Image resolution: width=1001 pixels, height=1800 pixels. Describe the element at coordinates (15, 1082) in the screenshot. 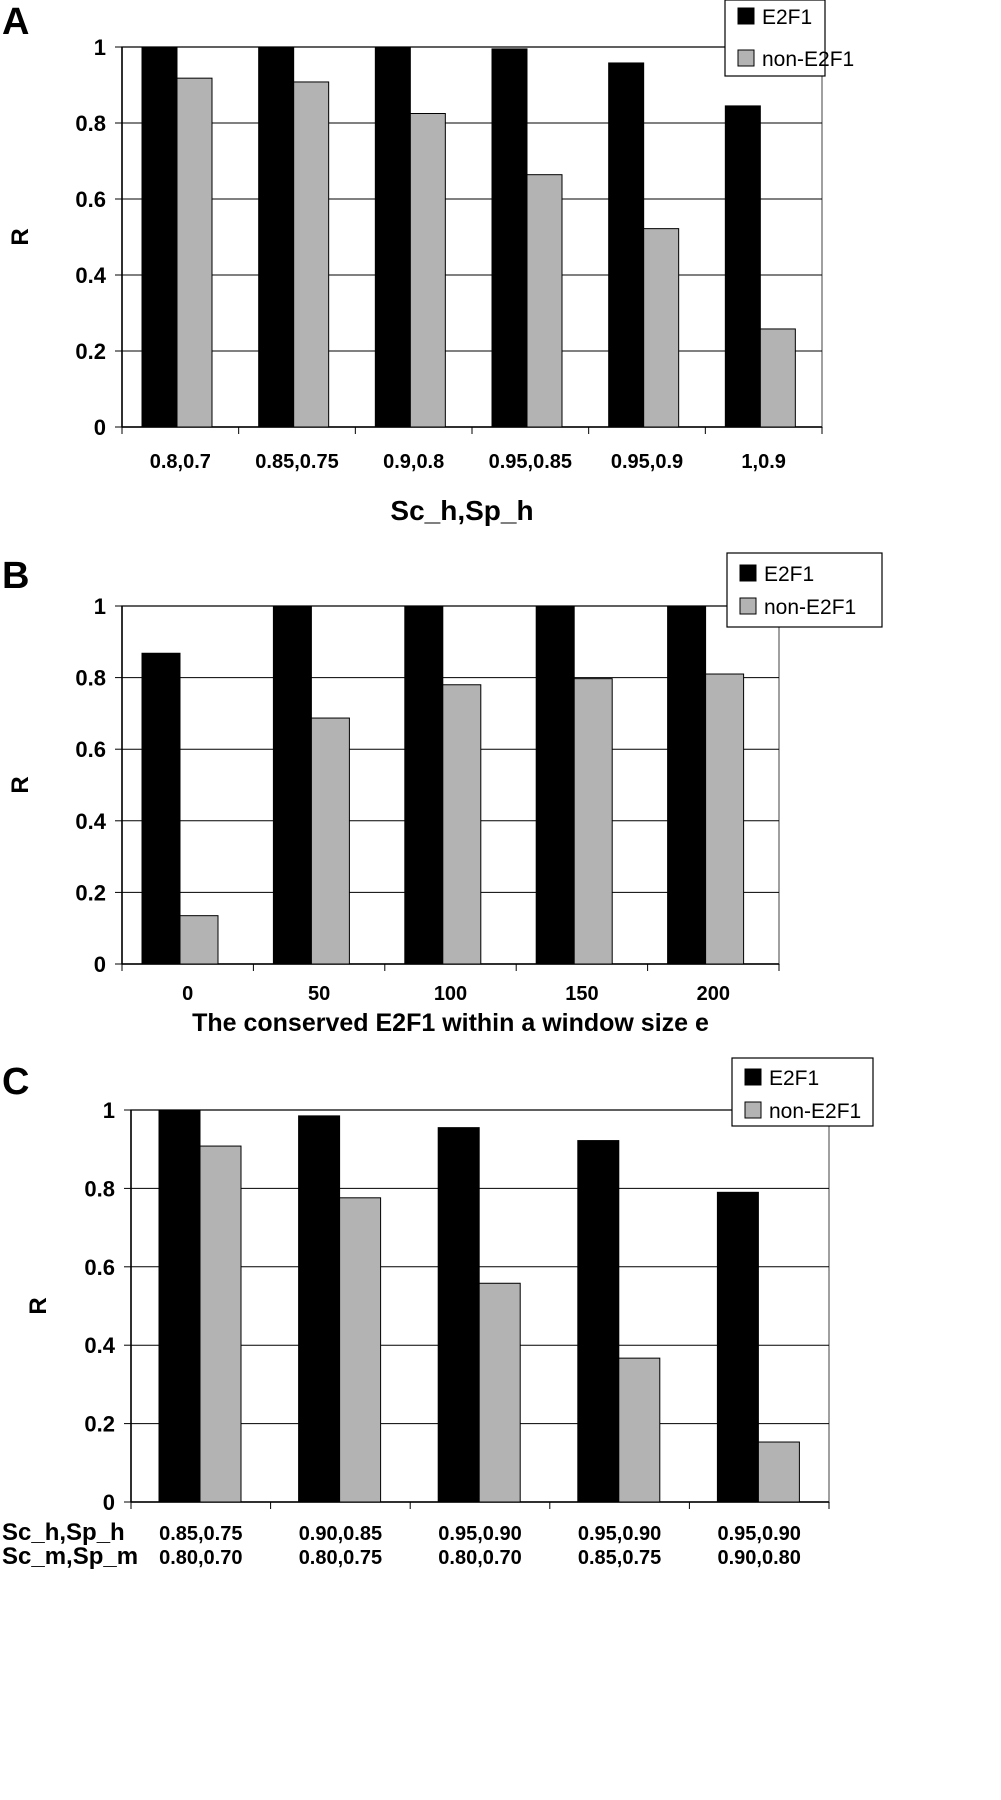

I see `panel-label: C` at that location.